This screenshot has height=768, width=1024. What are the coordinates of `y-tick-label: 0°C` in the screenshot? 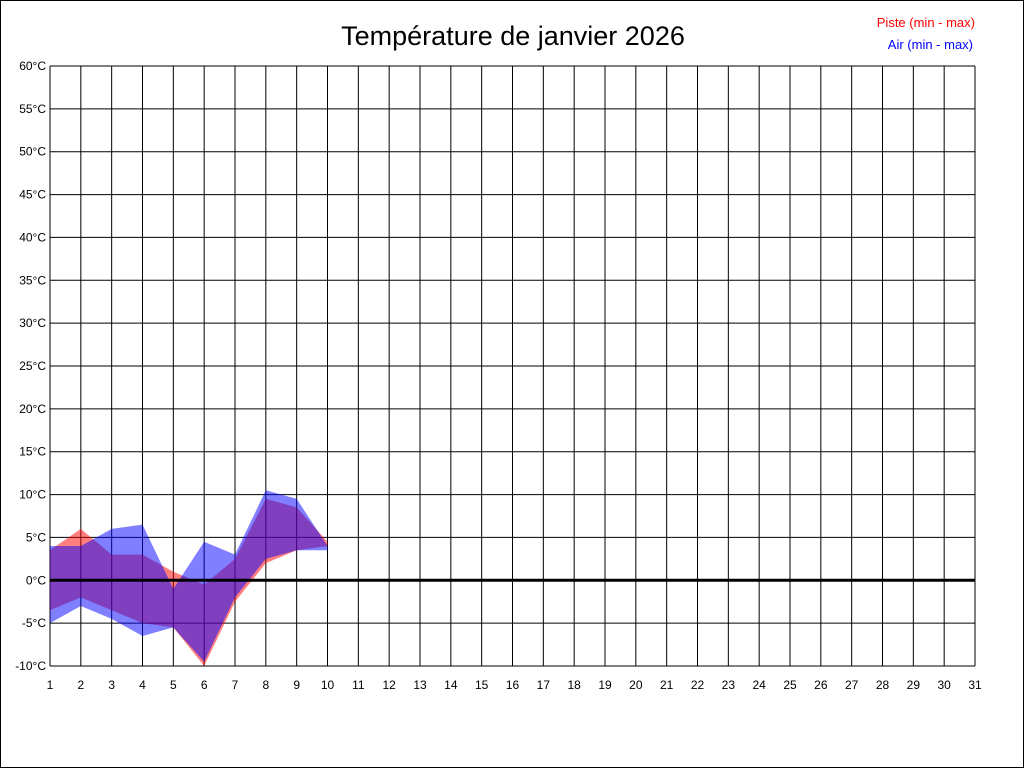 It's located at (36, 580).